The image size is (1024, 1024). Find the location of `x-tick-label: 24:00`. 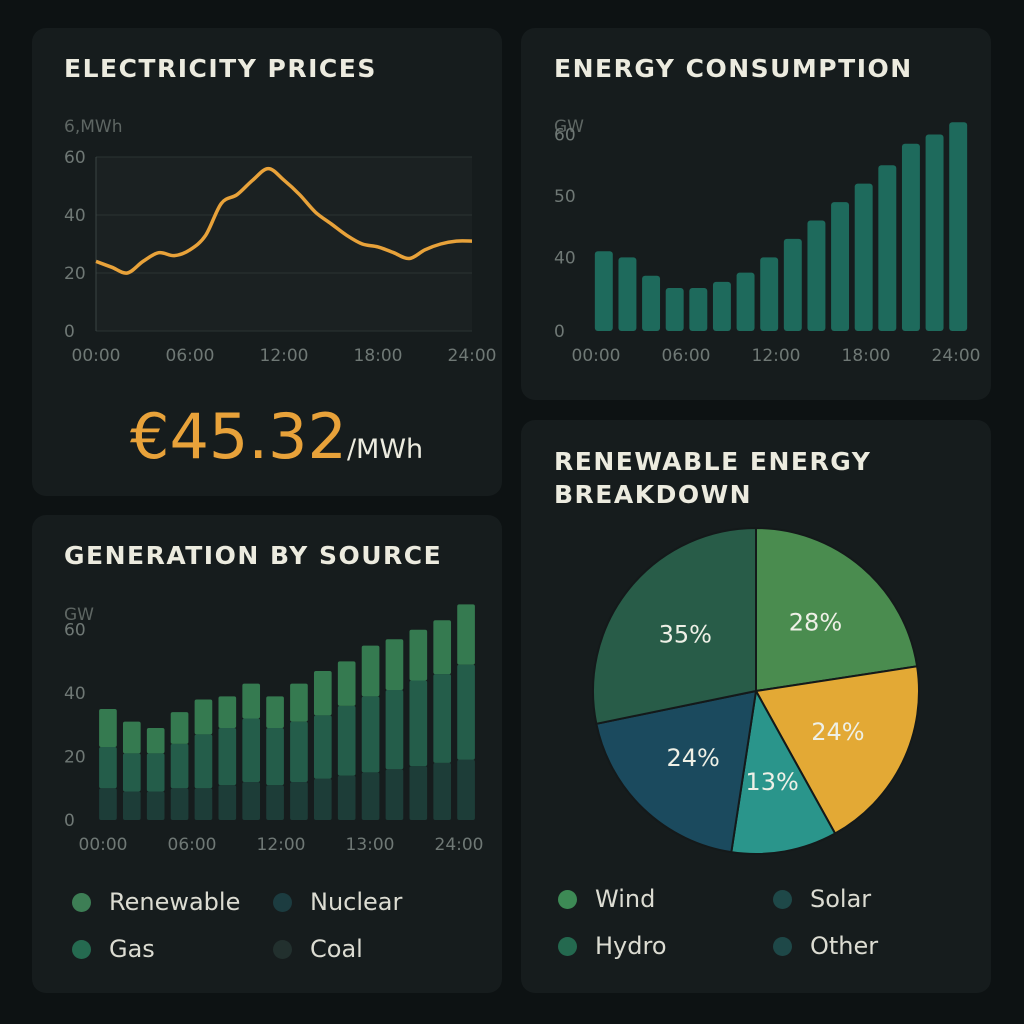

x-tick-label: 24:00 is located at coordinates (956, 356).